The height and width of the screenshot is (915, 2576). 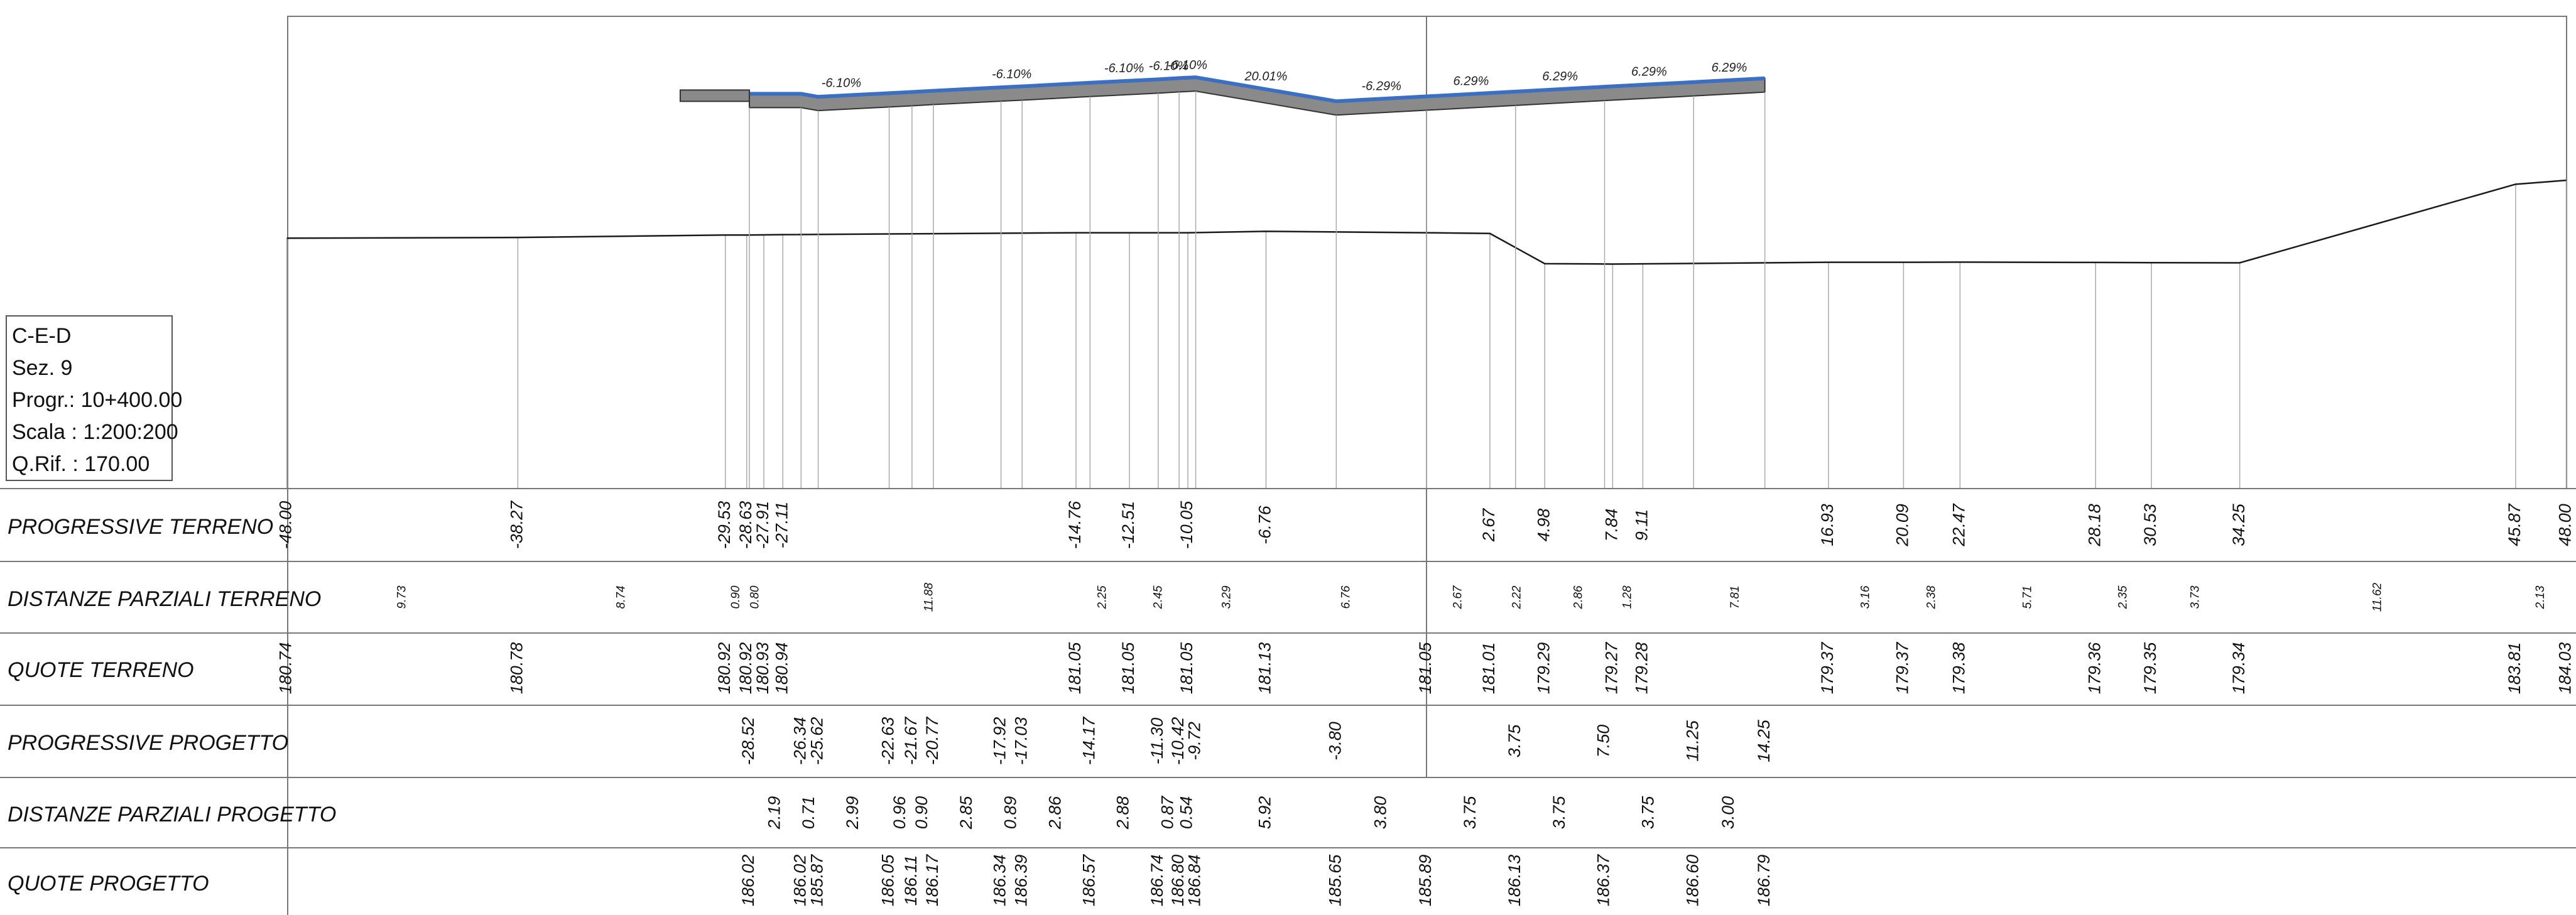 I want to click on table-value: 3.00, so click(x=1728, y=813).